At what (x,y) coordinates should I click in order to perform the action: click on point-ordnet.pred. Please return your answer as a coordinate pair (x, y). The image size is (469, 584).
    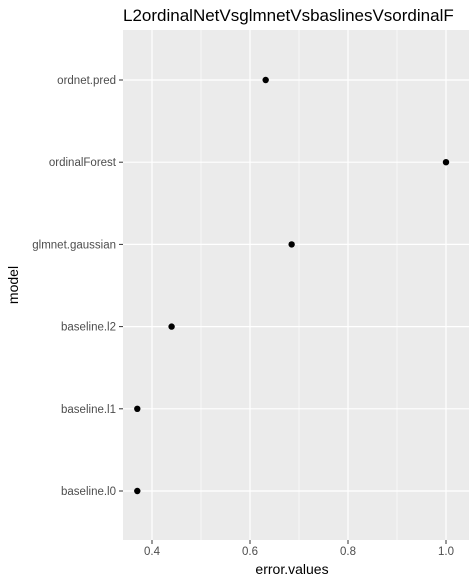
    Looking at the image, I should click on (265, 80).